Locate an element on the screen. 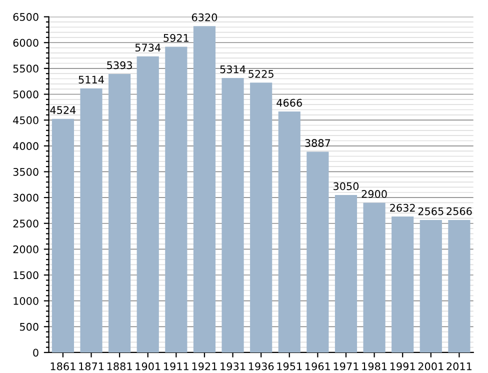 The image size is (488, 373). data-label: 5314 is located at coordinates (233, 69).